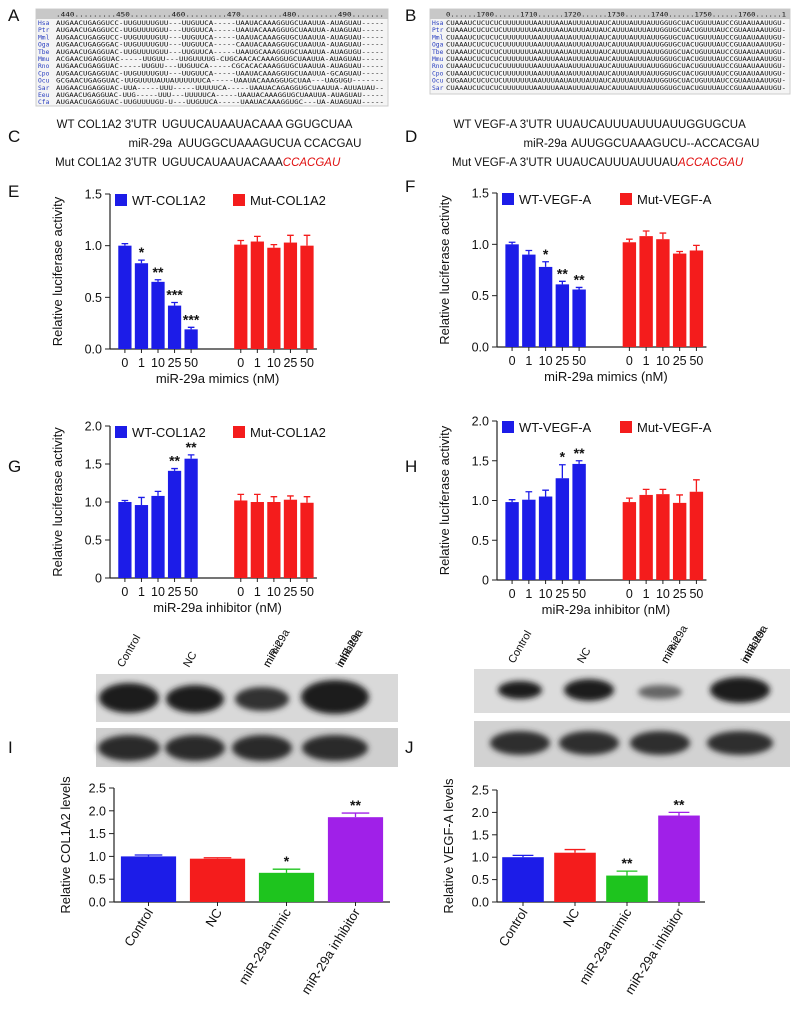 The width and height of the screenshot is (794, 1015). What do you see at coordinates (579, 594) in the screenshot?
I see `x-tick-label: 50` at bounding box center [579, 594].